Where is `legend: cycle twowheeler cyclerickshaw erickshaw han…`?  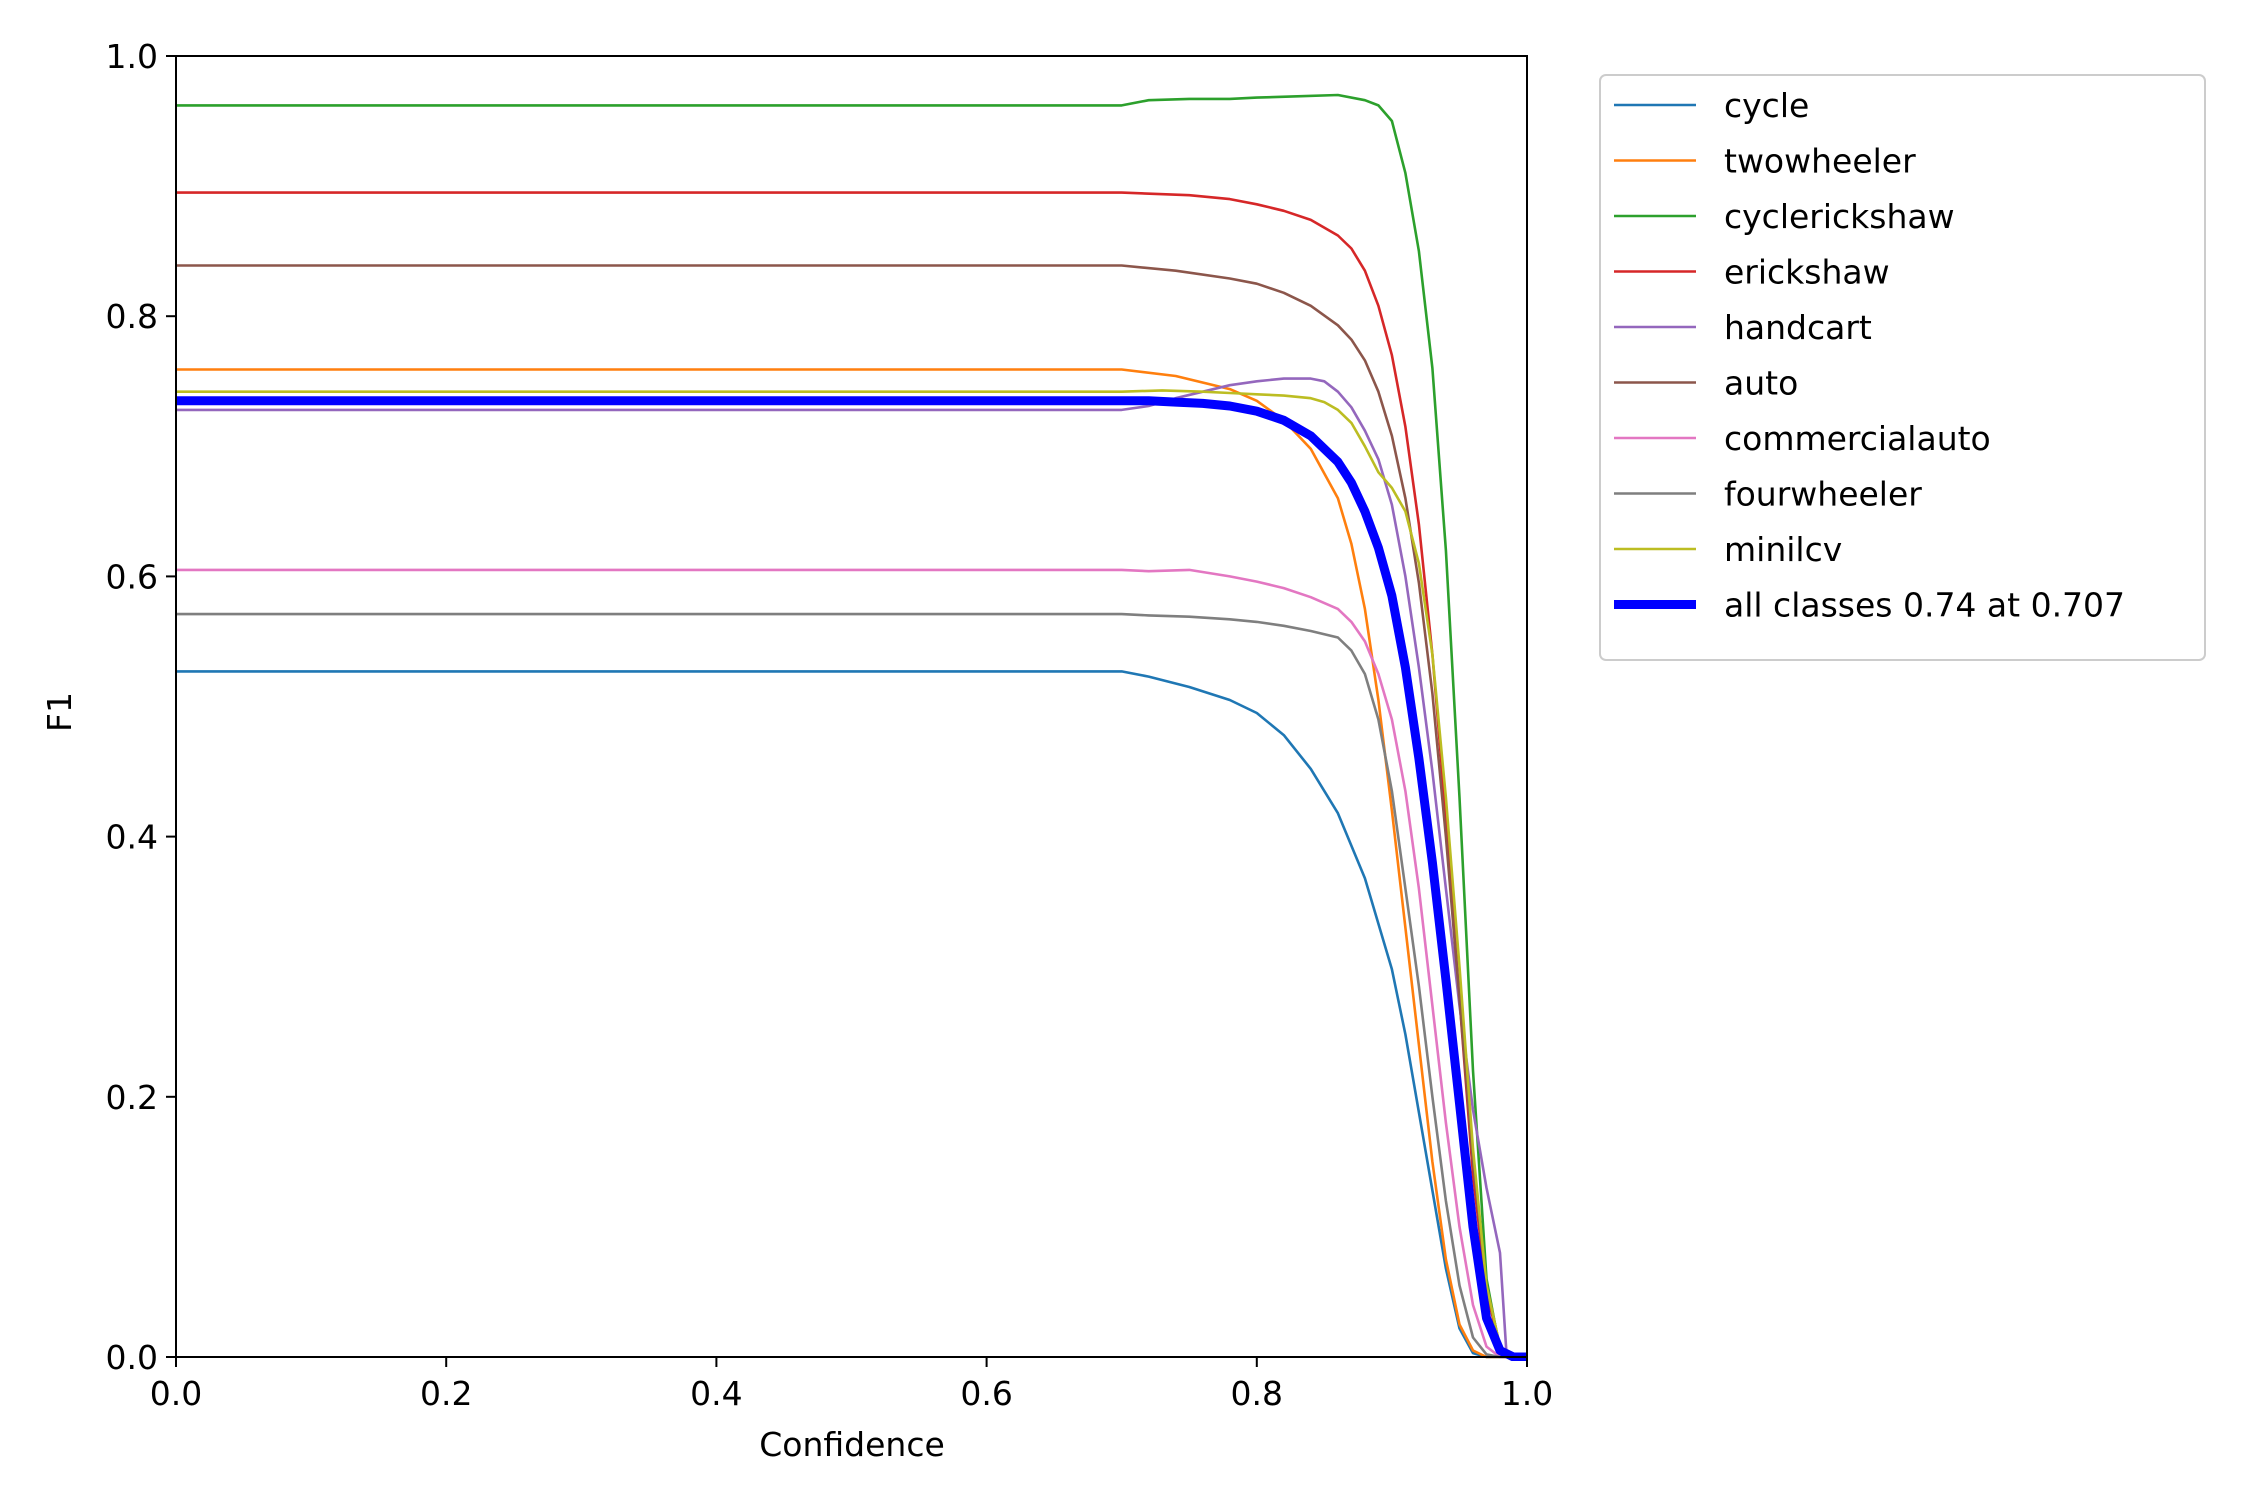 legend: cycle twowheeler cyclerickshaw erickshaw han… is located at coordinates (1902, 367).